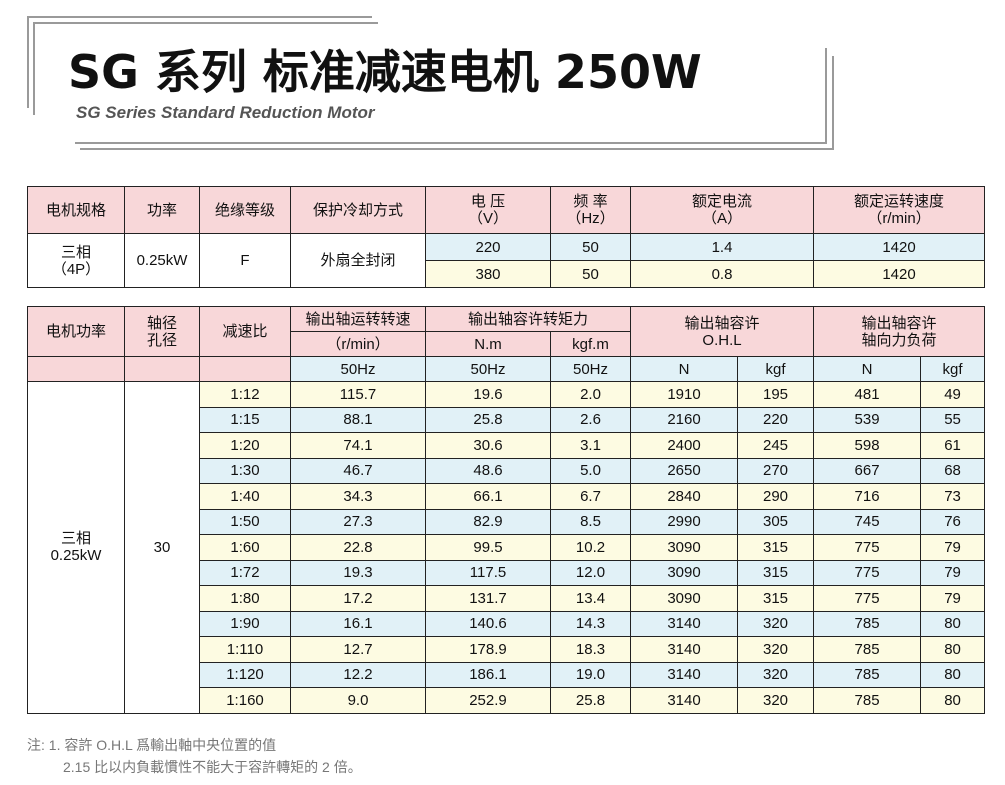 The image size is (1005, 785). Describe the element at coordinates (385, 72) in the screenshot. I see `page-title: SG 系列 标准减速电机 250W` at that location.